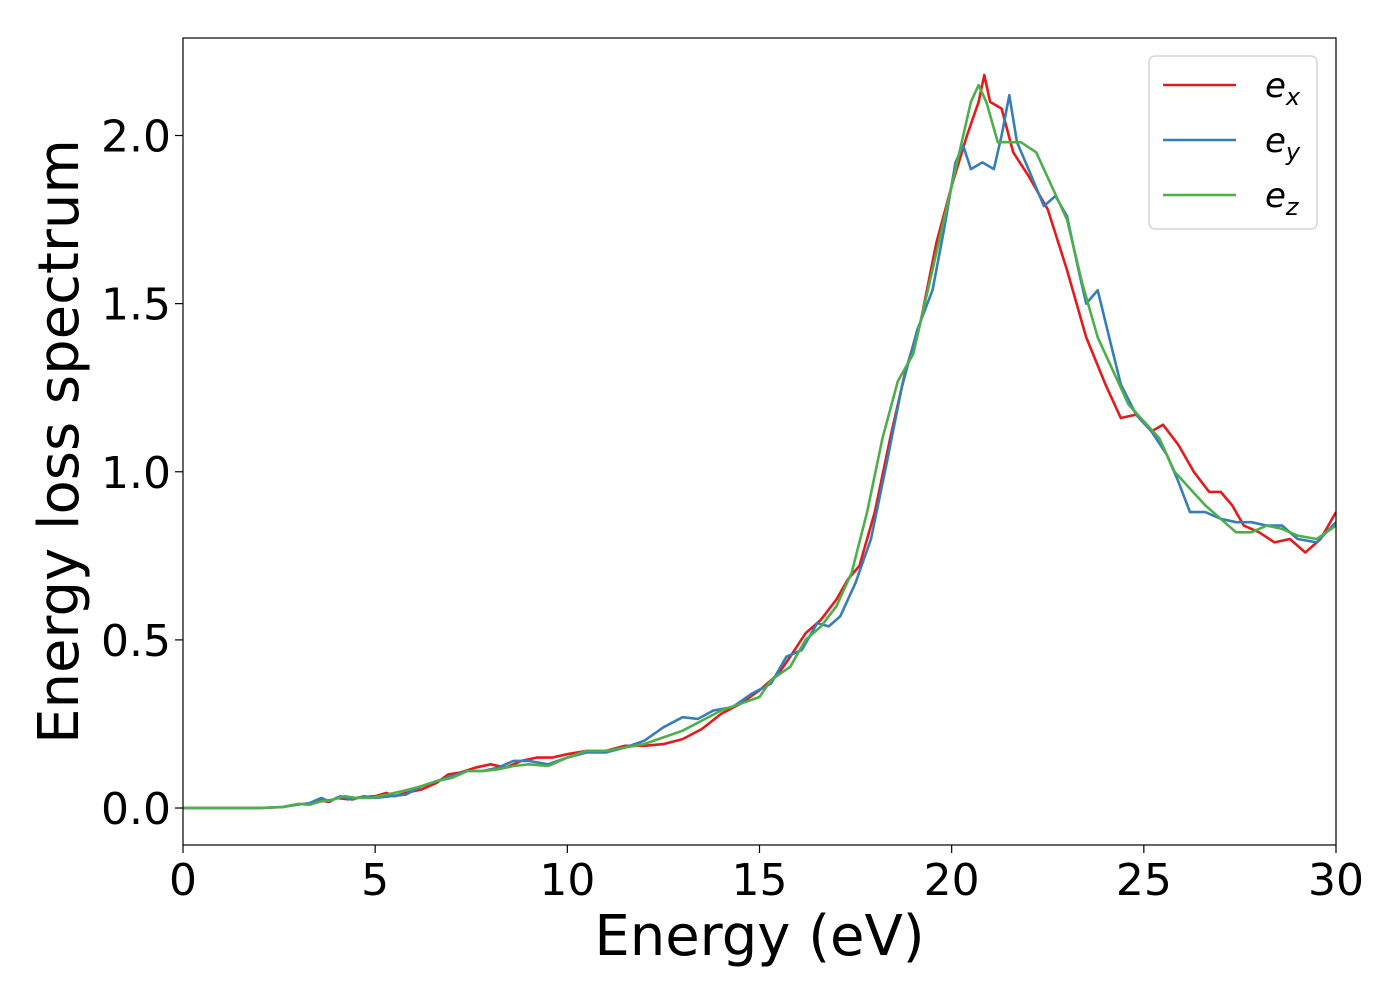 The image size is (1400, 1000). I want to click on x-tick-label: 15, so click(760, 880).